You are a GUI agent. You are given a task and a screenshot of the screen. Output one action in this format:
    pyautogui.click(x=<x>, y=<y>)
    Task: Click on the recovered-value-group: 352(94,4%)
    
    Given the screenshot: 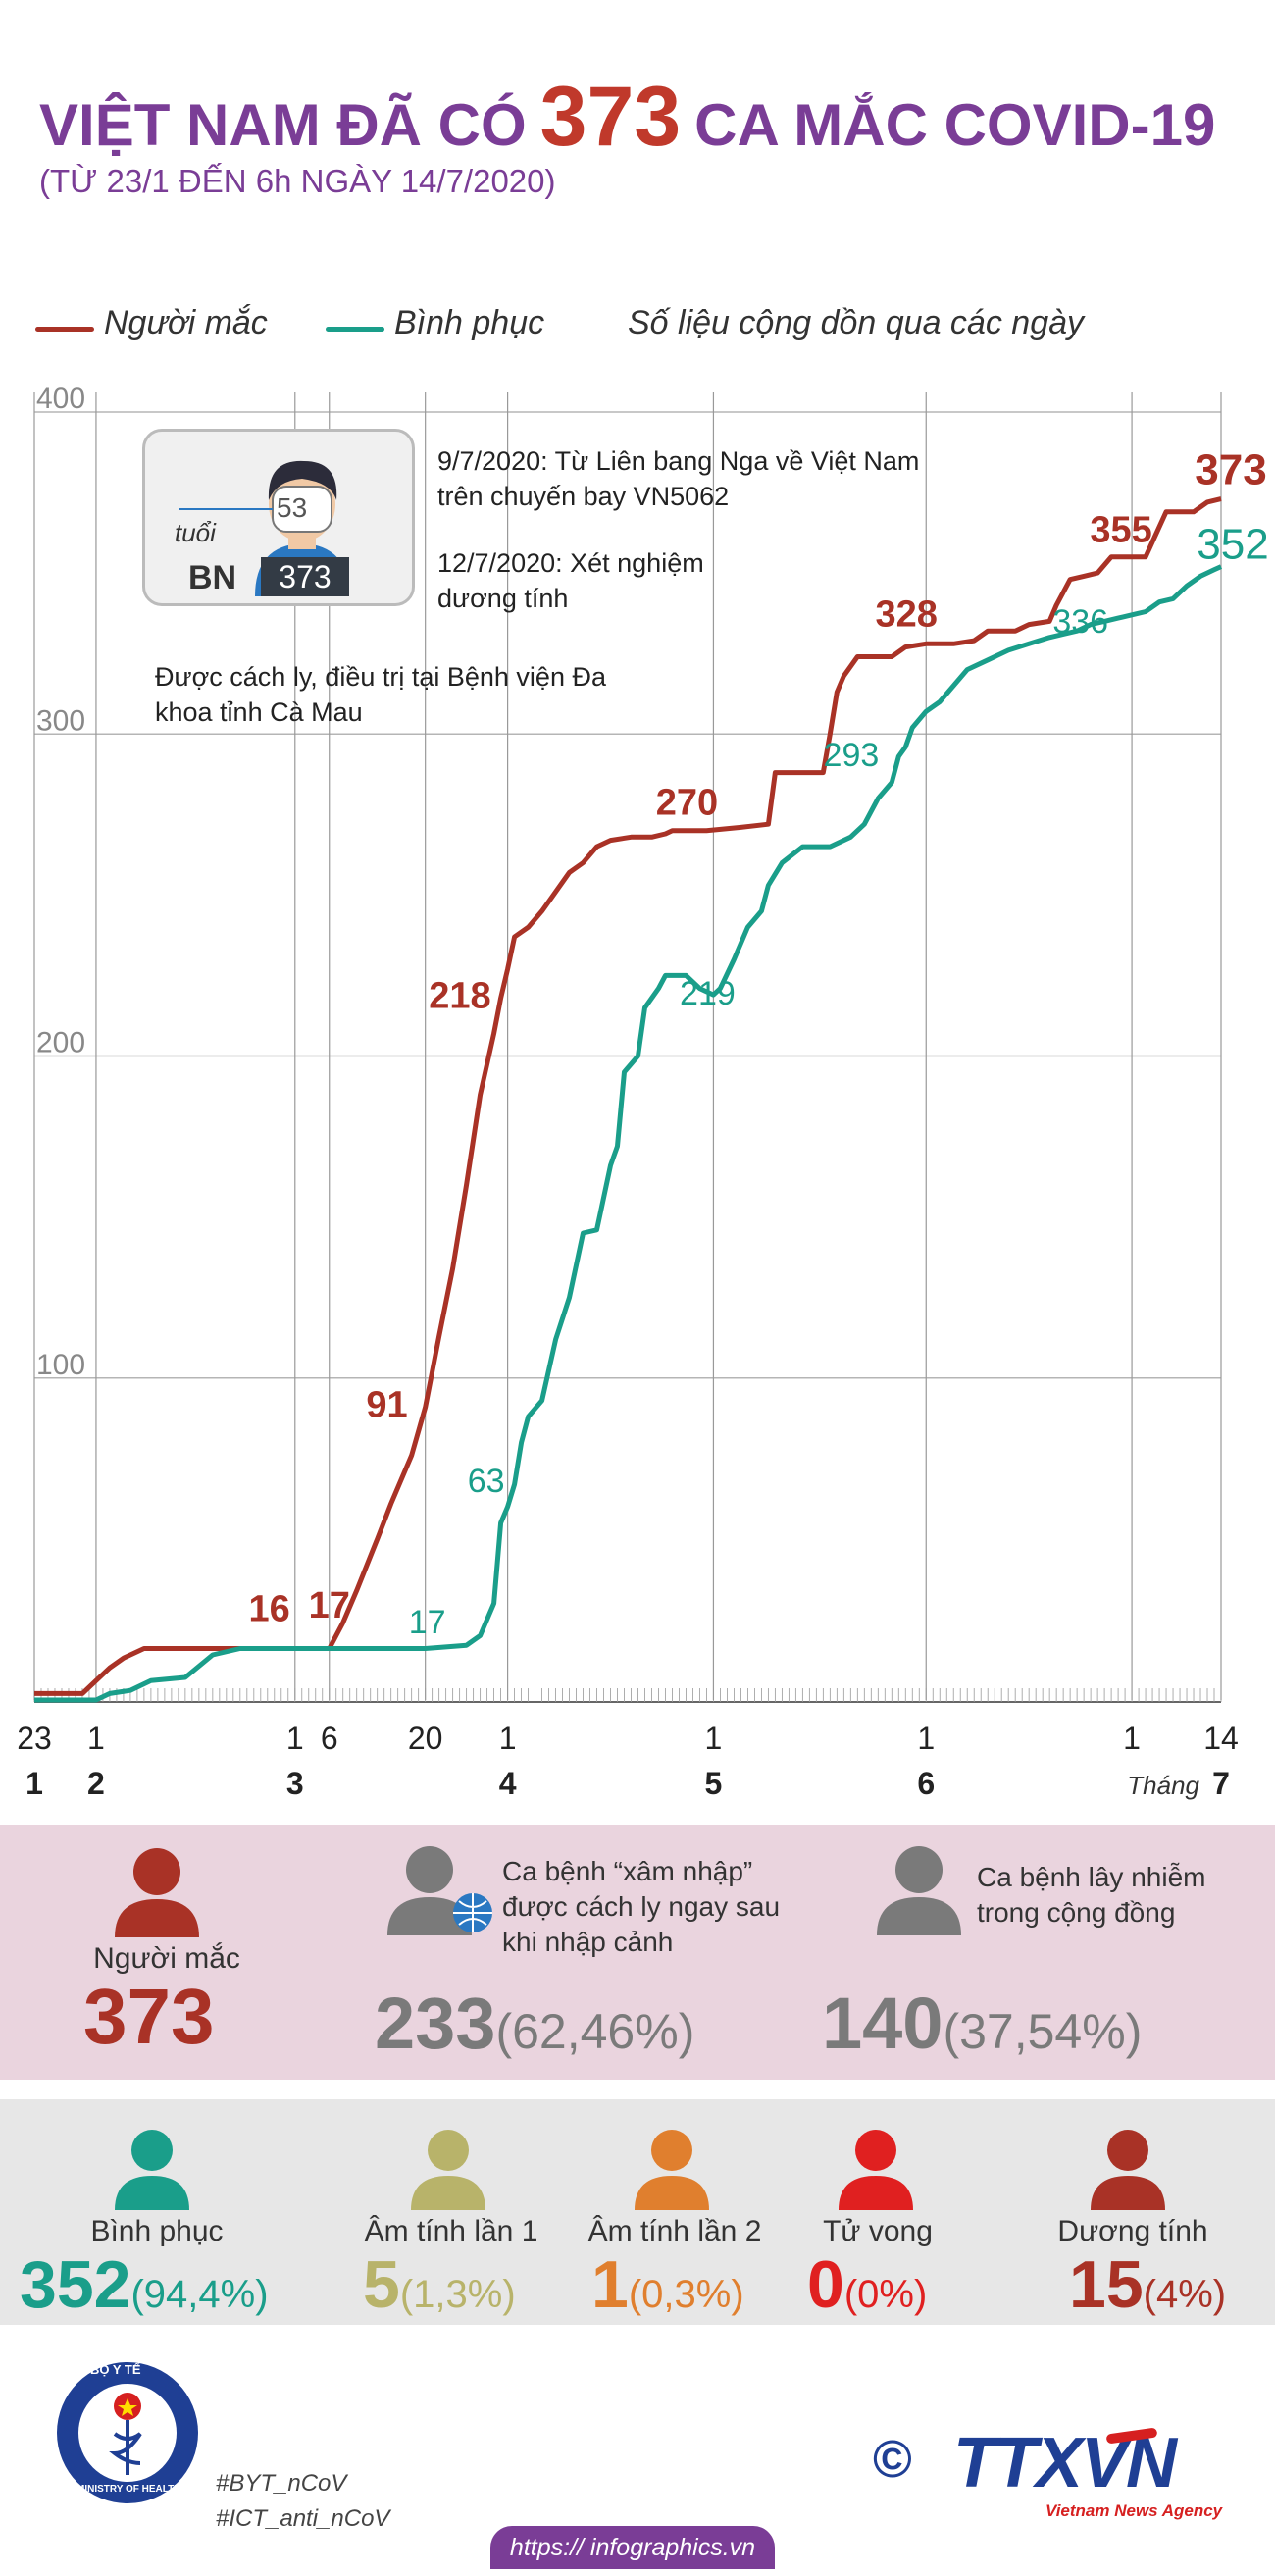 What is the action you would take?
    pyautogui.click(x=144, y=2284)
    